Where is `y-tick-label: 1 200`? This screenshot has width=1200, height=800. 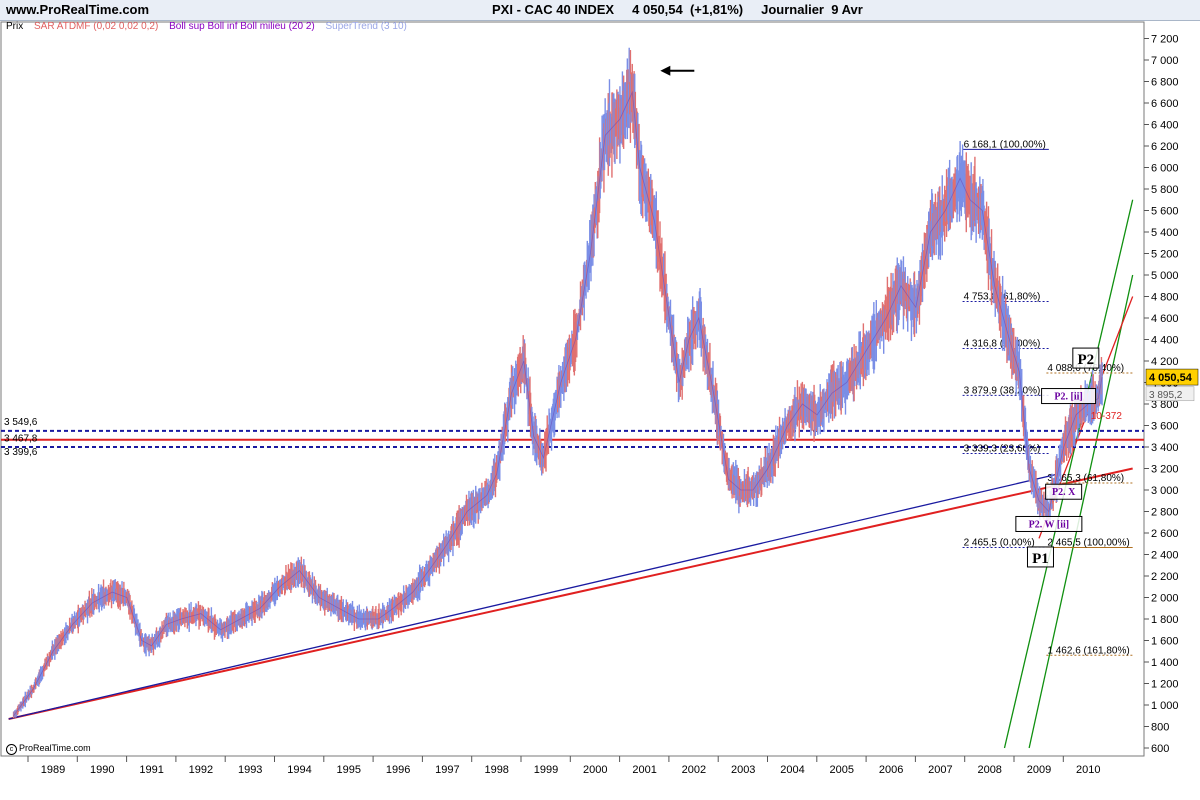 y-tick-label: 1 200 is located at coordinates (1165, 685).